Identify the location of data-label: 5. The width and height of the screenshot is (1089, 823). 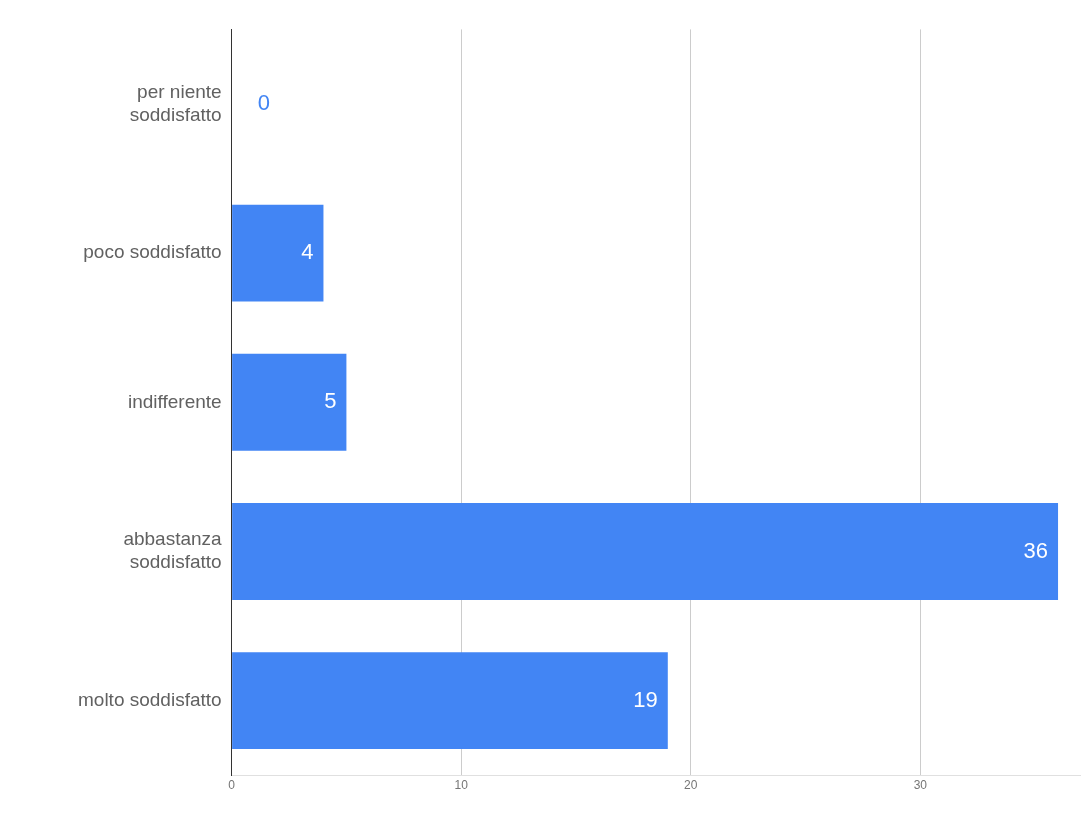
(330, 401).